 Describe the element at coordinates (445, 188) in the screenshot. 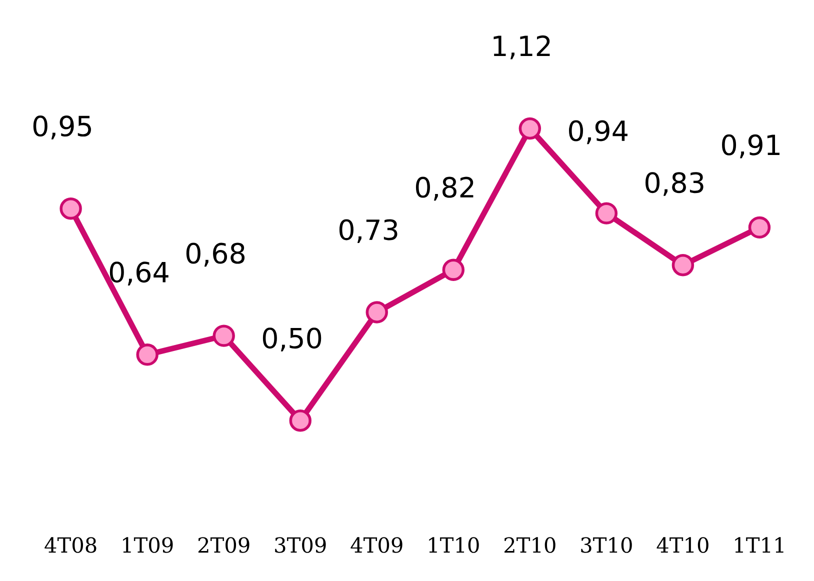

I see `data-label: 0,82` at that location.